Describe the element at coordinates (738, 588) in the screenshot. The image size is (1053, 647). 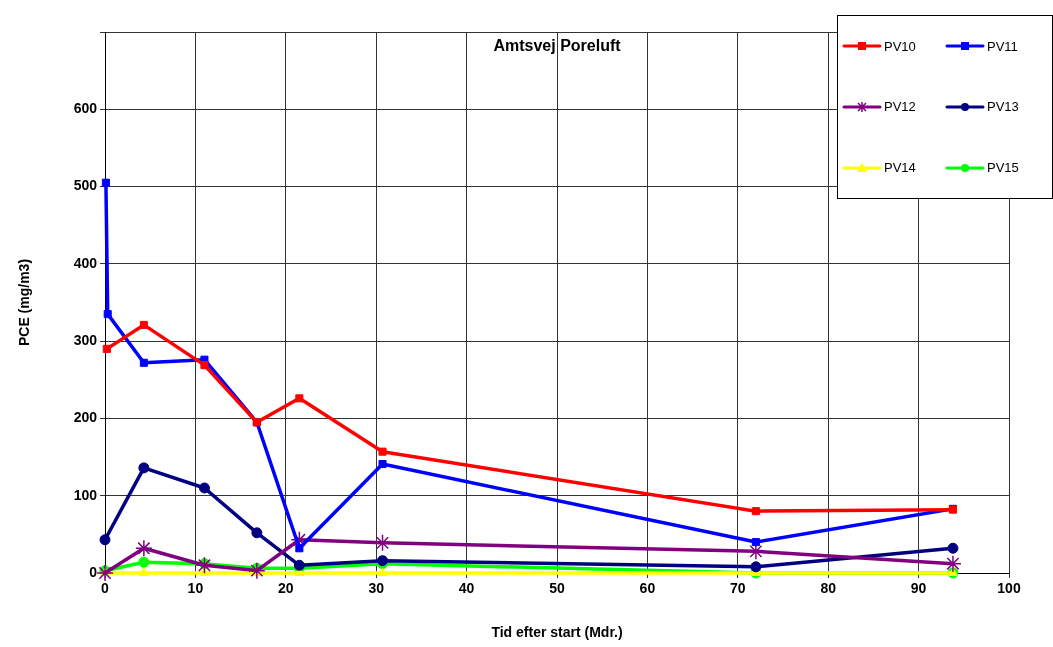
I see `x-tick-label: 70` at that location.